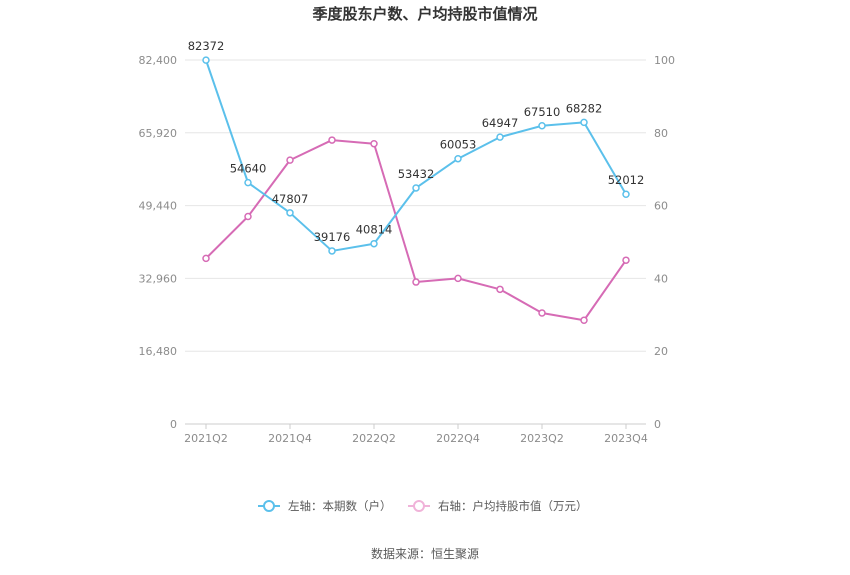 Image resolution: width=850 pixels, height=575 pixels. Describe the element at coordinates (425, 553) in the screenshot. I see `source-note: 数据来源：恒生聚源` at that location.